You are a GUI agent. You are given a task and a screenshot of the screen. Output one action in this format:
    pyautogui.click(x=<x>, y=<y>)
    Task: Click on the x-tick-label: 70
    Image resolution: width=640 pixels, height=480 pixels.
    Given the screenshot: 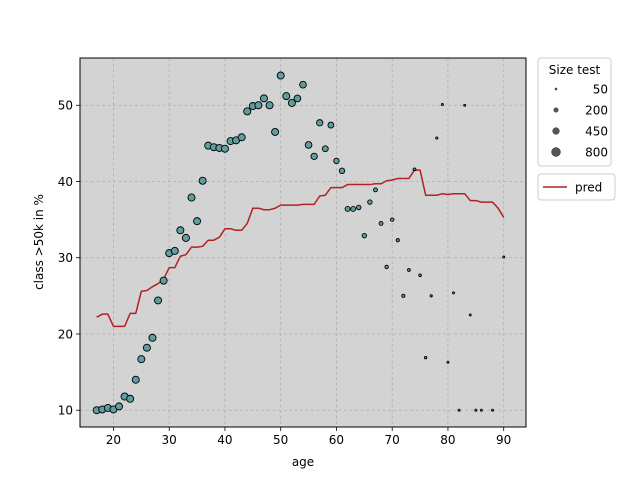 What is the action you would take?
    pyautogui.click(x=392, y=440)
    